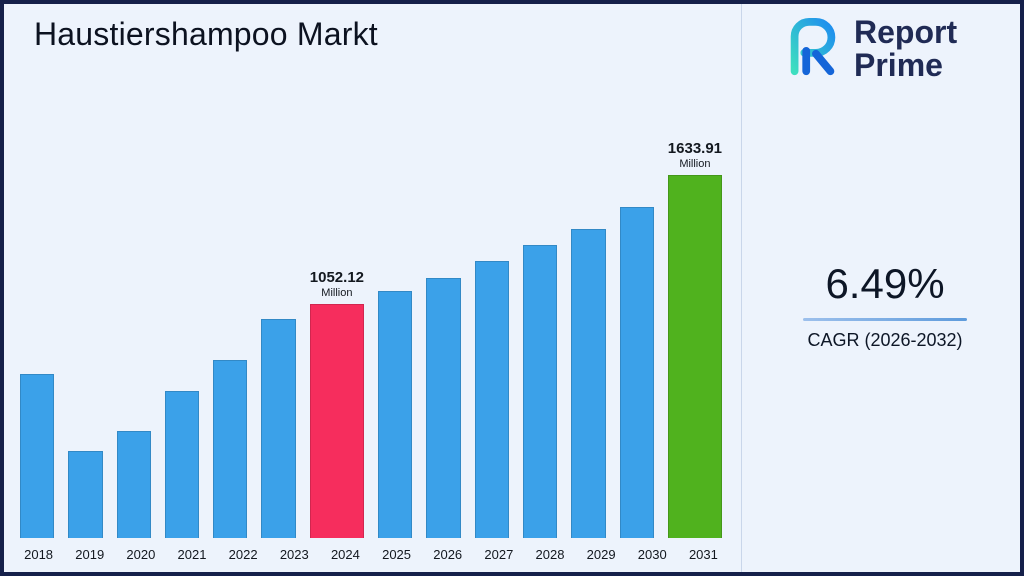 Image resolution: width=1024 pixels, height=576 pixels. I want to click on report-prime-logo: Report Prime, so click(869, 49).